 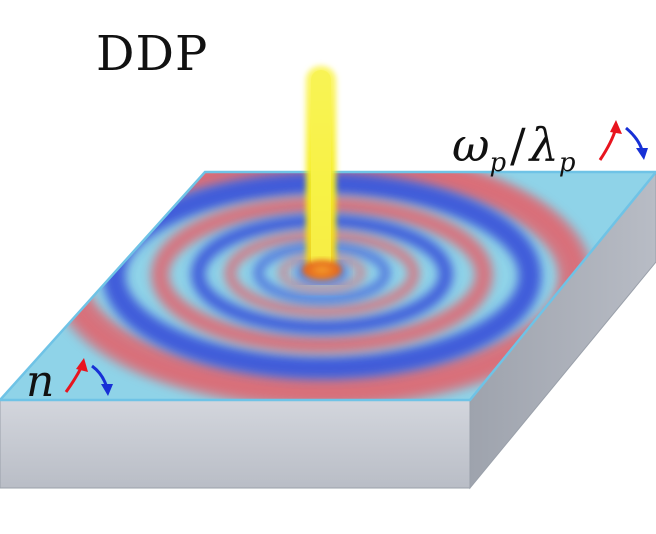 What do you see at coordinates (152, 54) in the screenshot?
I see `ddp-title: DDP` at bounding box center [152, 54].